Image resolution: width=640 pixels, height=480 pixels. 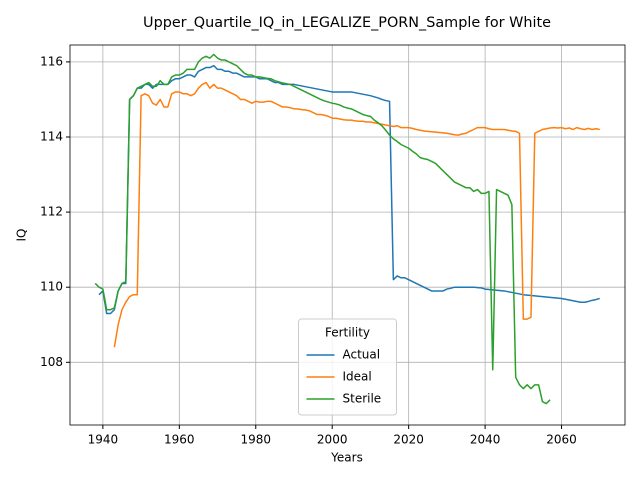 I want to click on x-tick-label: 2000, so click(x=332, y=440).